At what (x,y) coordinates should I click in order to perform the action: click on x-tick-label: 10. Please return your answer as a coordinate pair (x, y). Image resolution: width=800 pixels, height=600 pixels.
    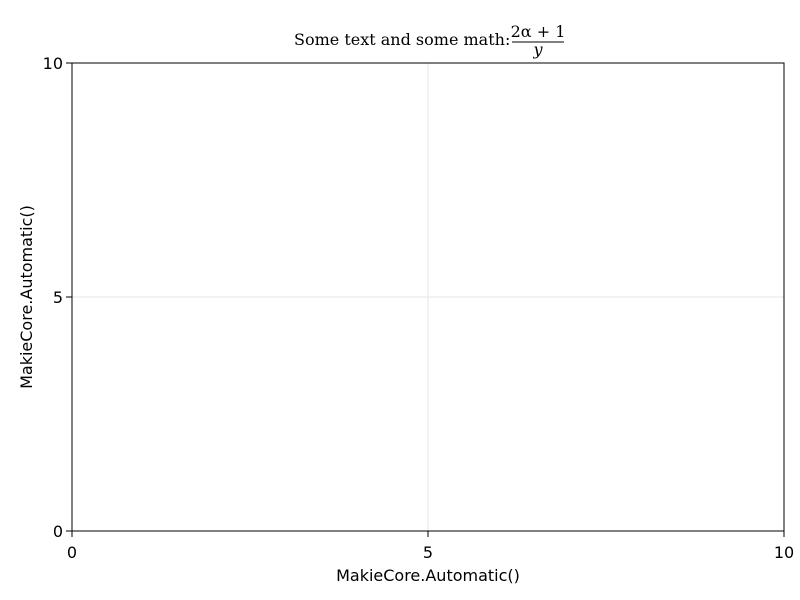
    Looking at the image, I should click on (784, 552).